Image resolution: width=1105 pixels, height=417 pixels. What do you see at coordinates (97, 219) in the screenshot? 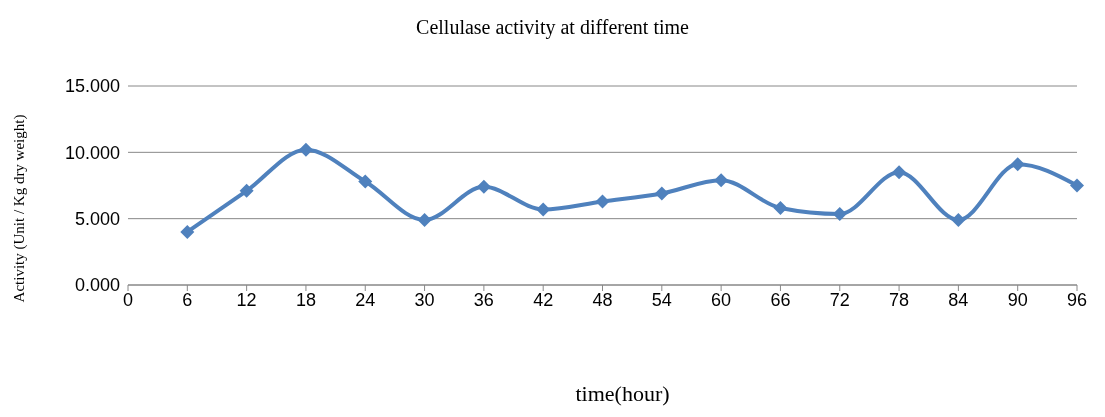
I see `y-tick-label: 5.000` at bounding box center [97, 219].